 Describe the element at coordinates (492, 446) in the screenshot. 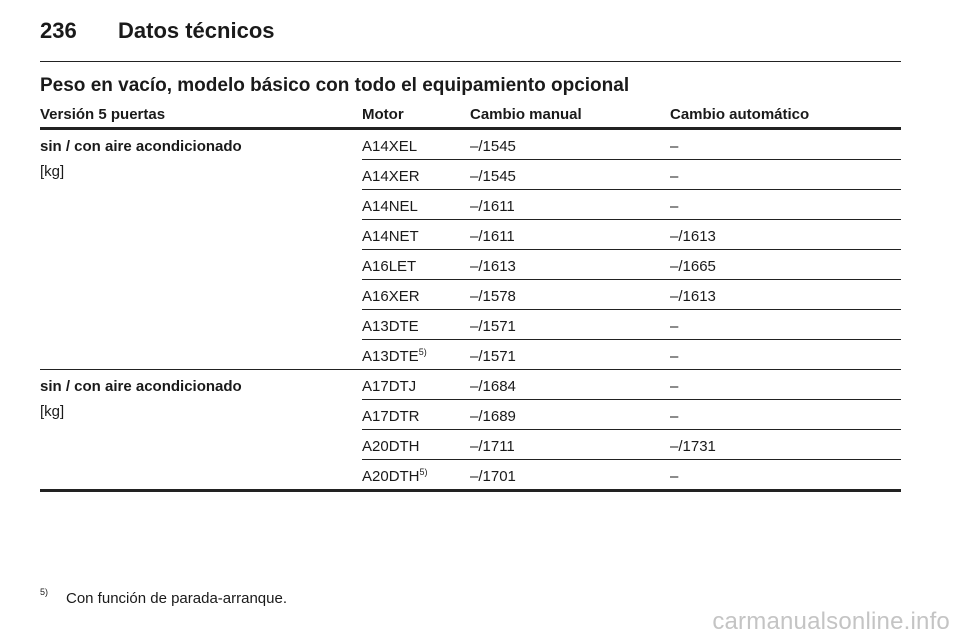

I see `manual-weight-cell: –/1711` at that location.